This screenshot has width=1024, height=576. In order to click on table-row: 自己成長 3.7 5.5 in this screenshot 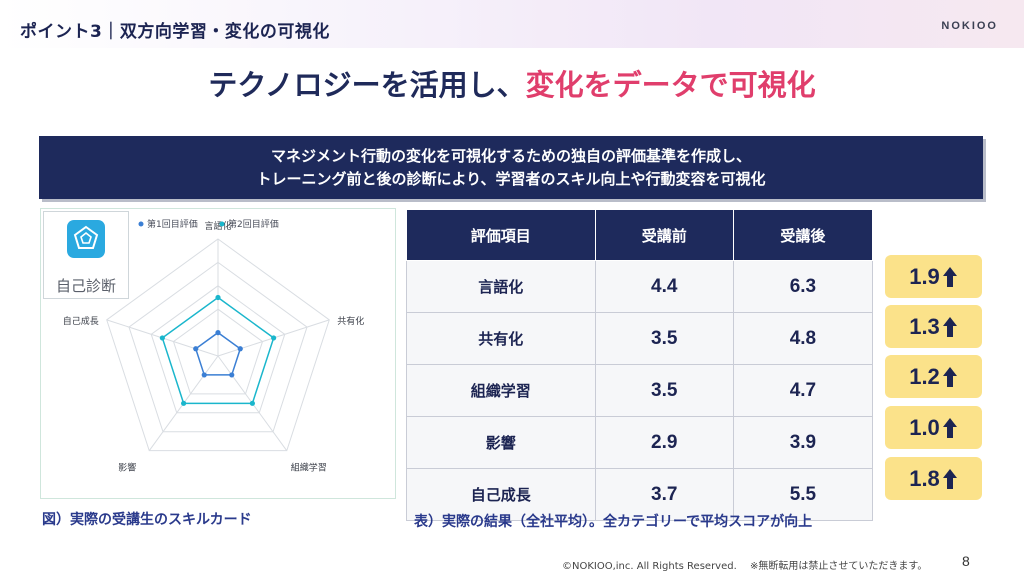, I will do `click(640, 494)`.